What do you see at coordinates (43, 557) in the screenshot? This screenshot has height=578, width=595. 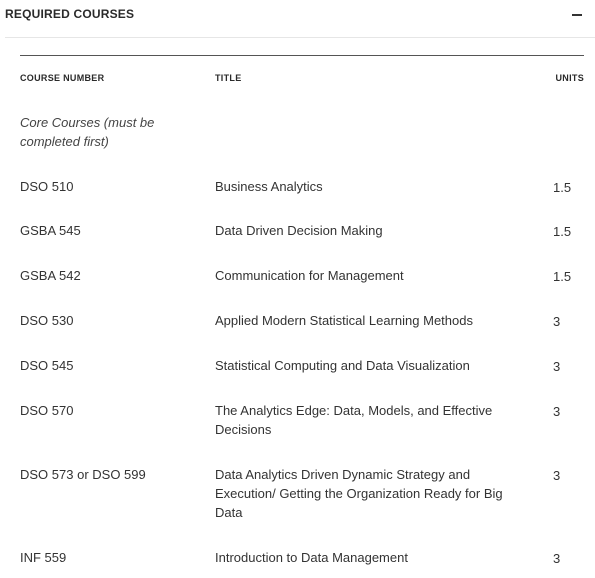 I see `course-number: INF 559` at bounding box center [43, 557].